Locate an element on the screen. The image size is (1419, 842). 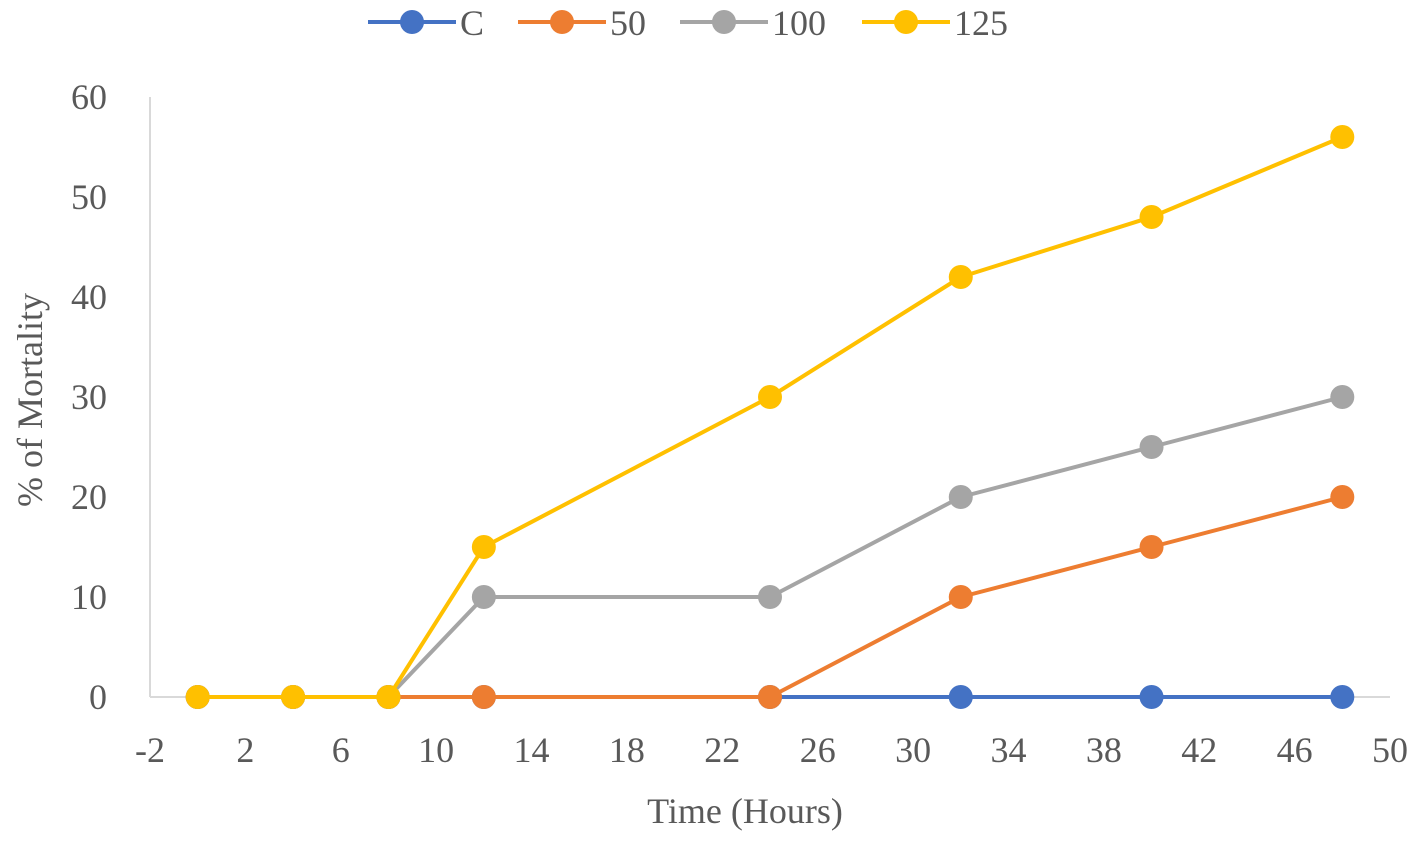
chart-legend: C 50 100 125 is located at coordinates (688, 23).